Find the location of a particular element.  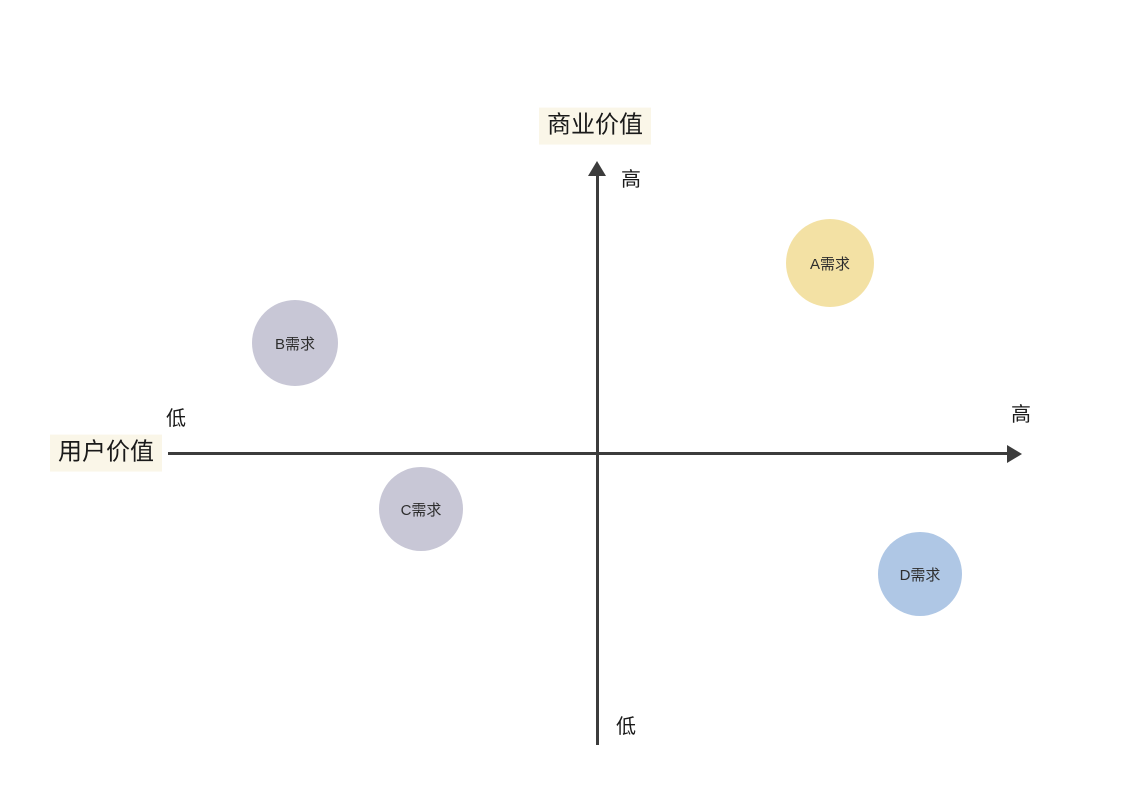

x-axis-title: 用户价值 is located at coordinates (106, 453).